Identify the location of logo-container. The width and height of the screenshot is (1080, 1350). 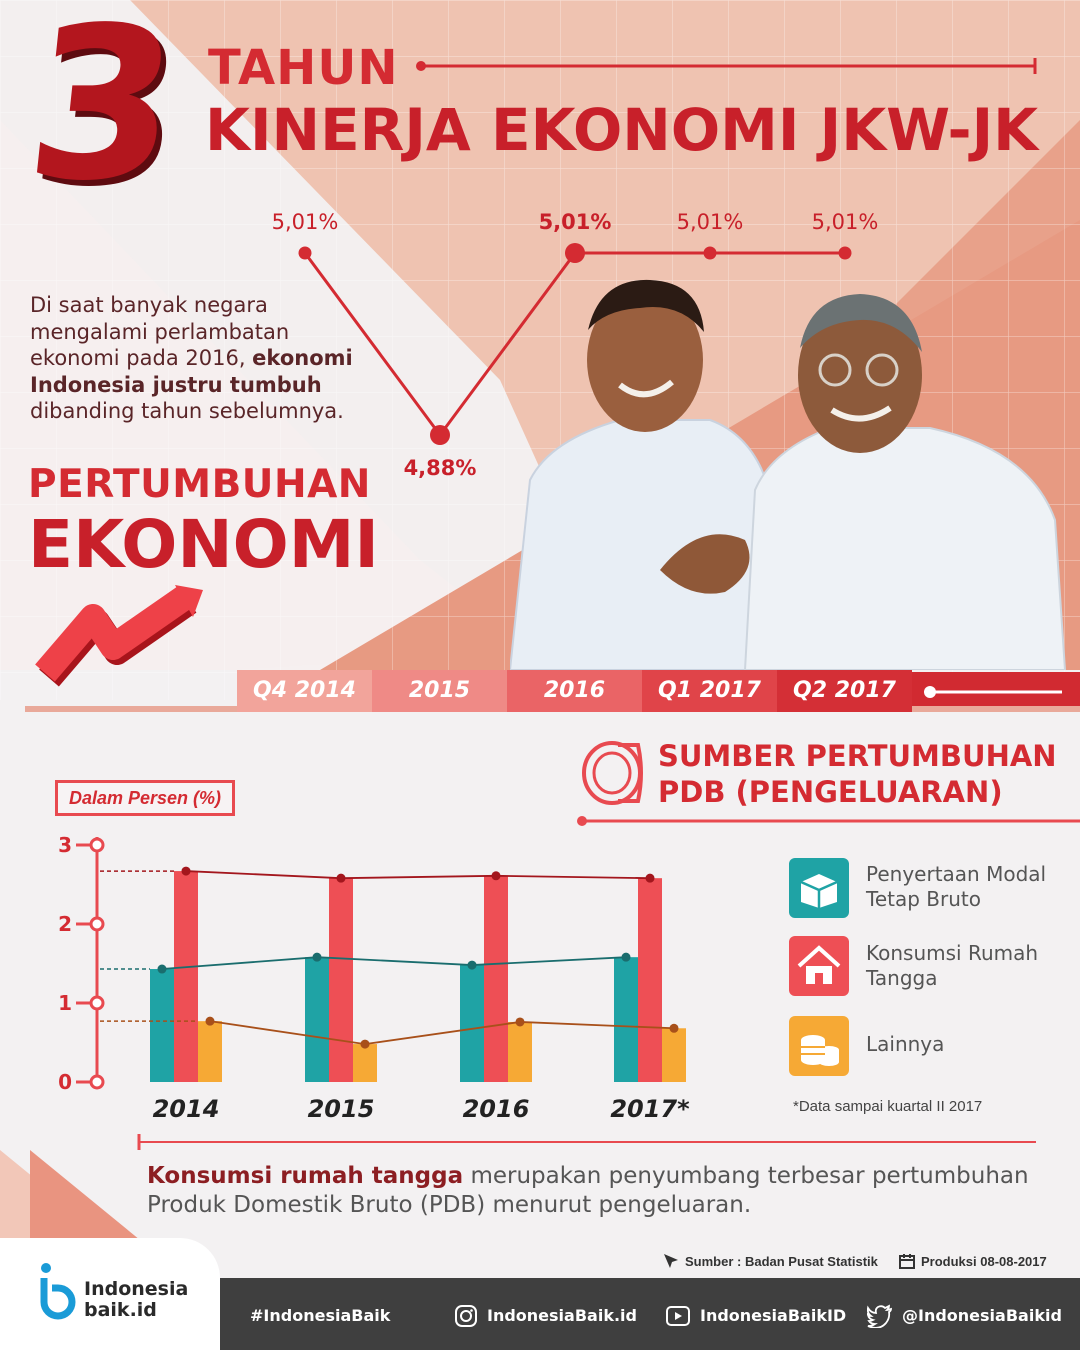
(110, 1294).